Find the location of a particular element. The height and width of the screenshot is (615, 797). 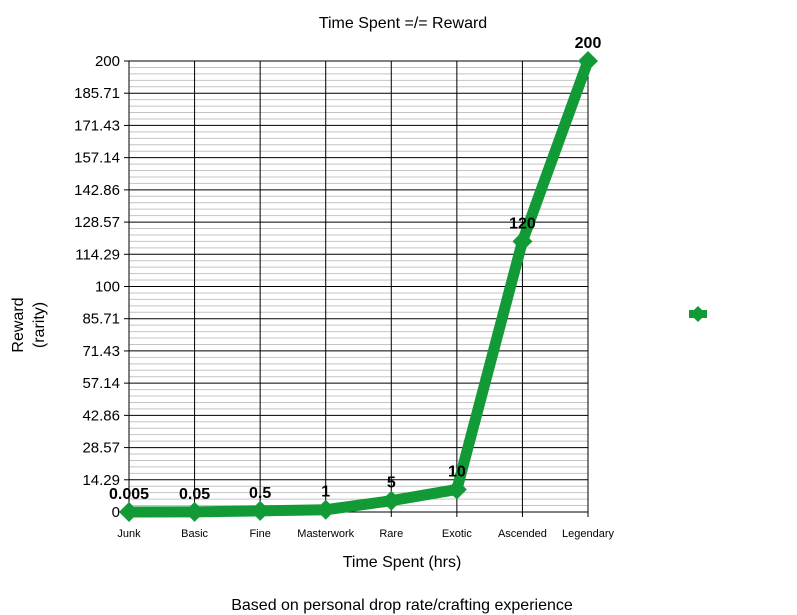

y-tick-label: 71.43 is located at coordinates (101, 351).